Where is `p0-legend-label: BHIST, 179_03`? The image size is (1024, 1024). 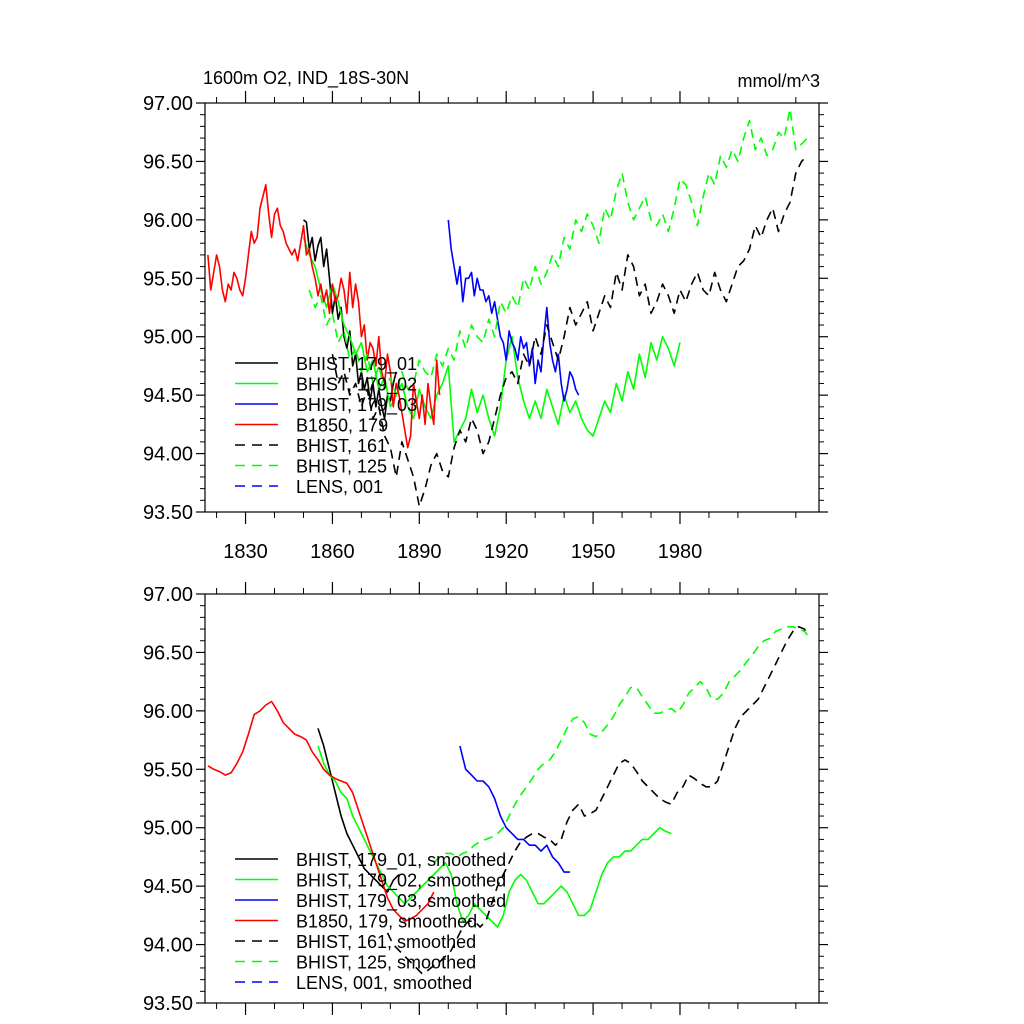 p0-legend-label: BHIST, 179_03 is located at coordinates (356, 405).